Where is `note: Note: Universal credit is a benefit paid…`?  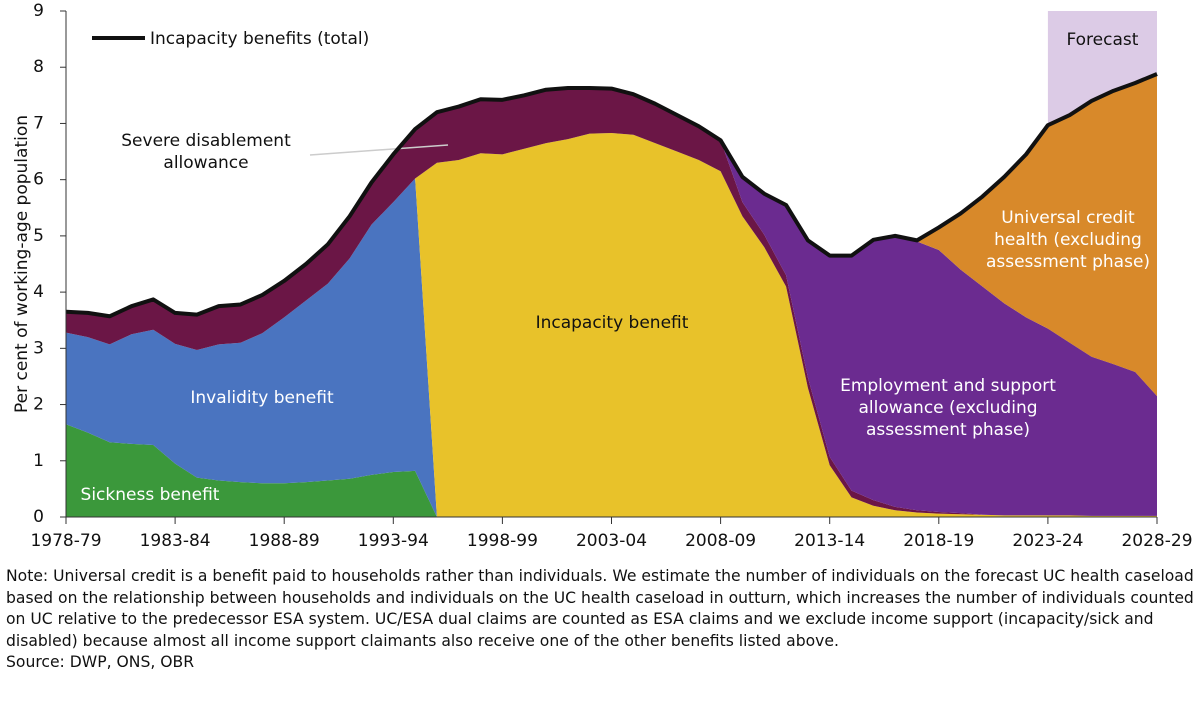 note: Note: Universal credit is a benefit paid… is located at coordinates (601, 620).